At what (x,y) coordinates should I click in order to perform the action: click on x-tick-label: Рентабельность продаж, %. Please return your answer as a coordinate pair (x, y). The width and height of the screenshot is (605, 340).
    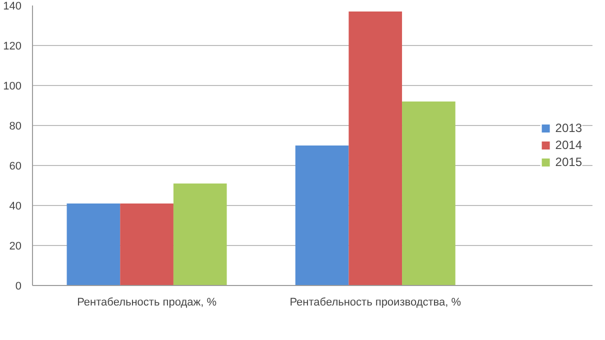
    Looking at the image, I should click on (147, 302).